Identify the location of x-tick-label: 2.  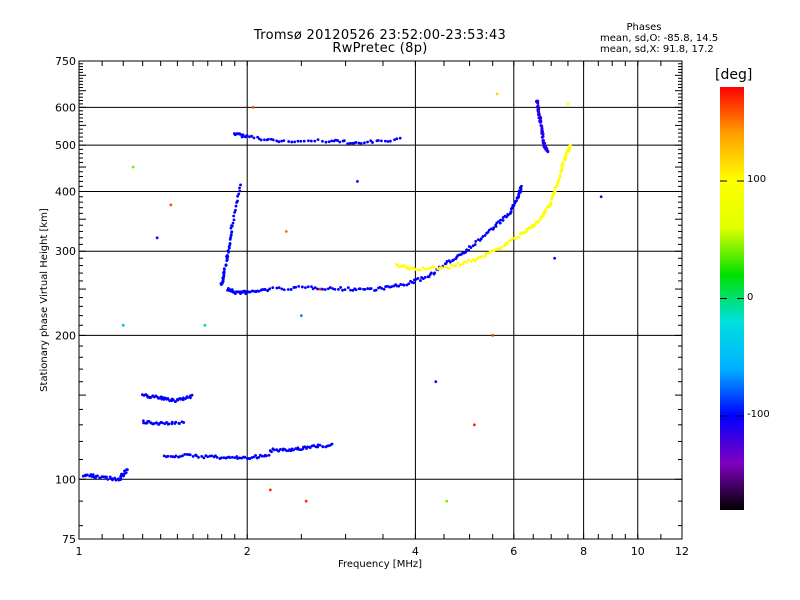
(247, 551).